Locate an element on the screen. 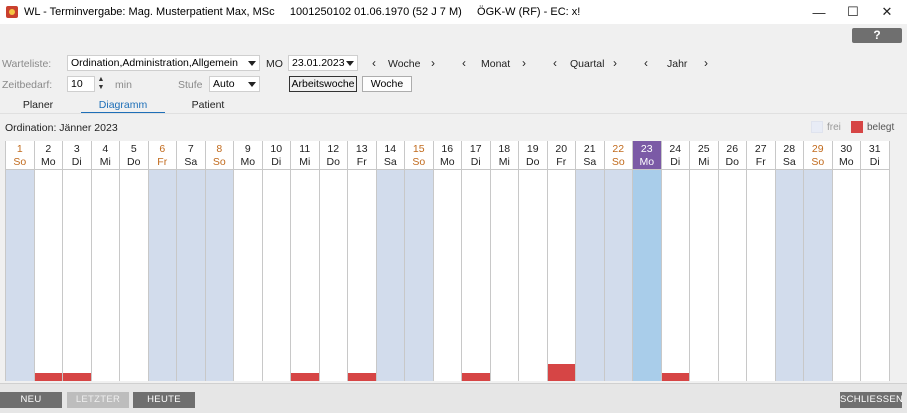 This screenshot has width=907, height=413. jahr-next-icon: › is located at coordinates (706, 63).